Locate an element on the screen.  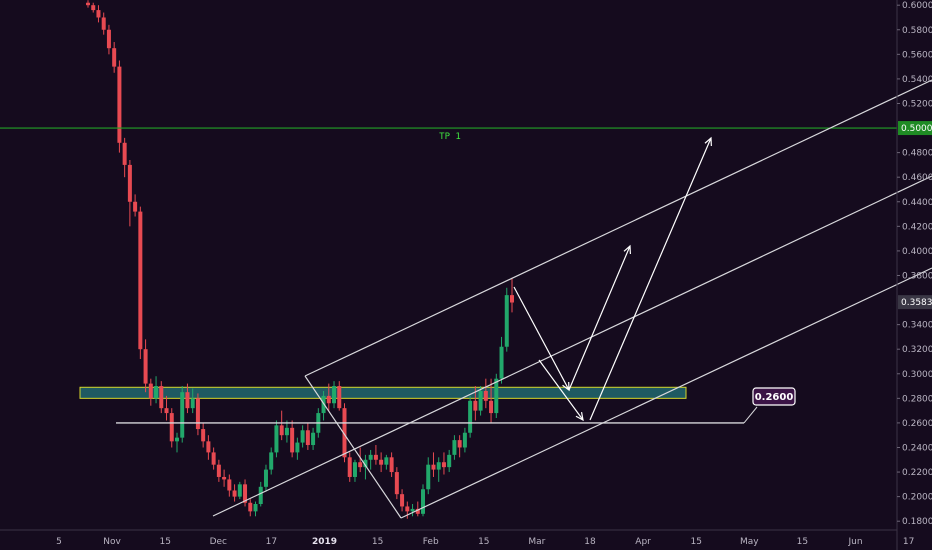
x-tick-label: 17 is located at coordinates (908, 542).